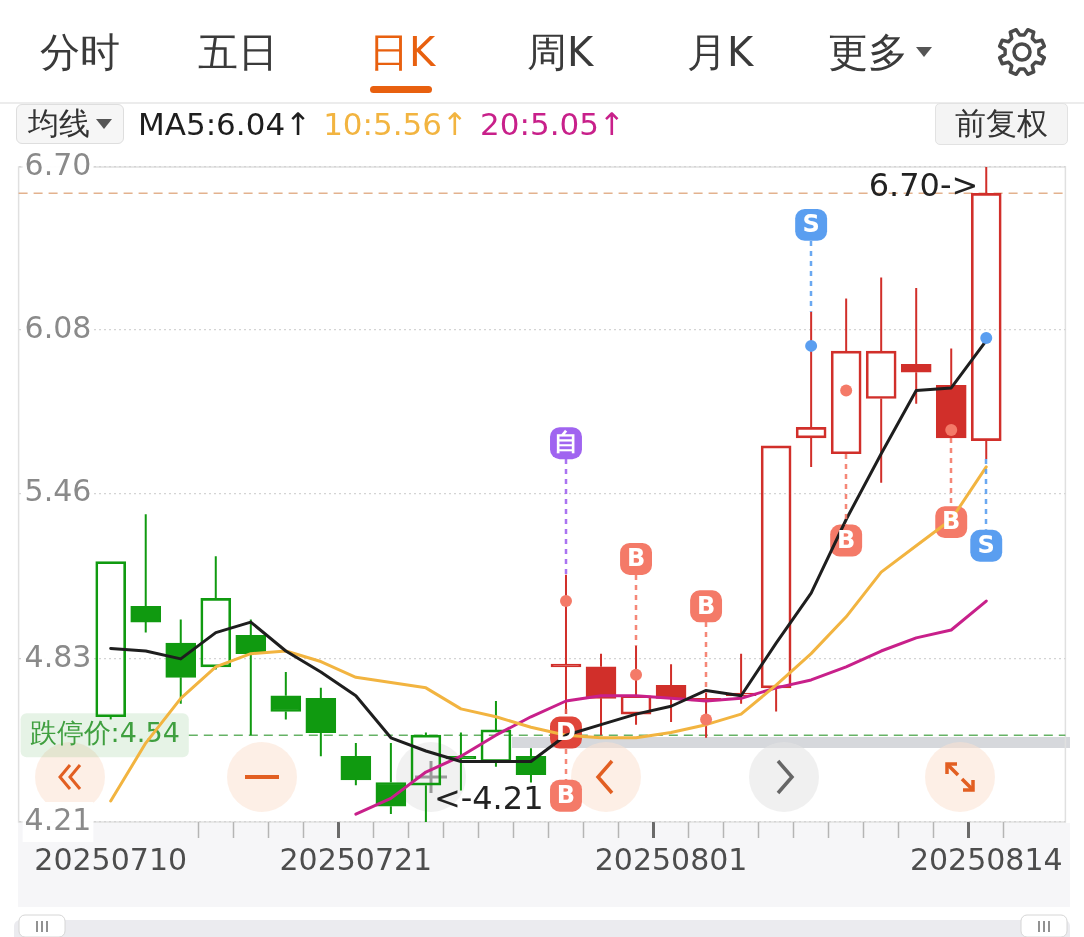  I want to click on y-tick-label: 4.83, so click(58, 656).